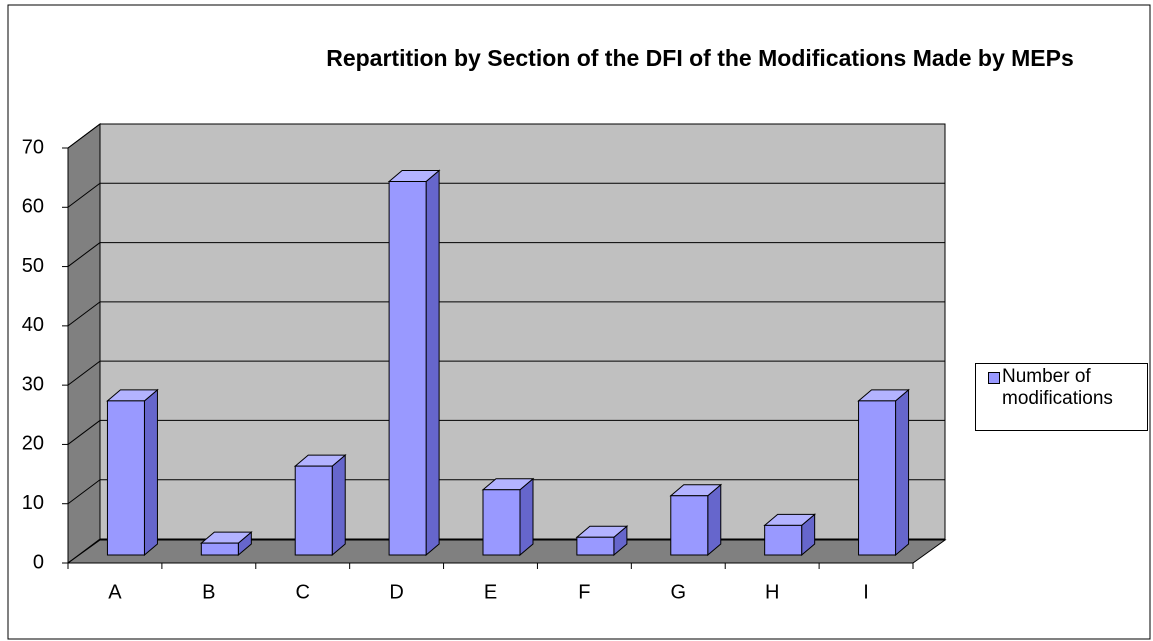 This screenshot has width=1153, height=641. Describe the element at coordinates (33, 503) in the screenshot. I see `y-tick-label: 10` at that location.